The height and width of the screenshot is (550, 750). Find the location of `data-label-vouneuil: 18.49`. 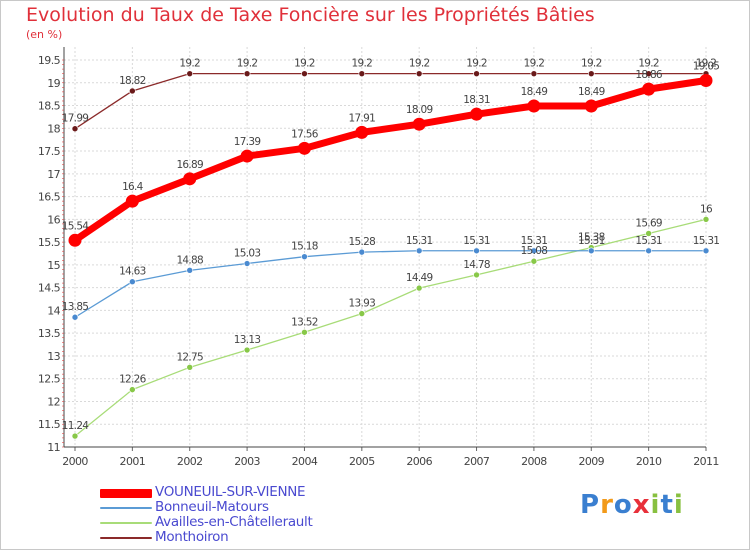

data-label-vouneuil: 18.49 is located at coordinates (591, 92).